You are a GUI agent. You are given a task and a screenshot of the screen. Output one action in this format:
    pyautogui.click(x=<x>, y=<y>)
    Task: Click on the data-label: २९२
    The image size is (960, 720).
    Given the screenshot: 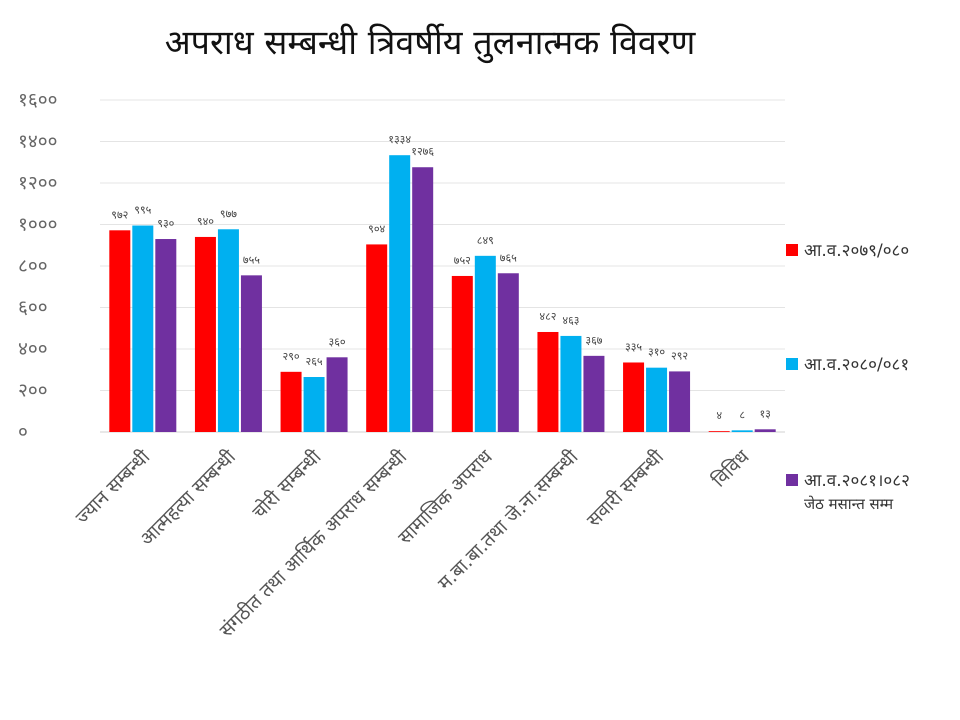 What is the action you would take?
    pyautogui.click(x=679, y=355)
    